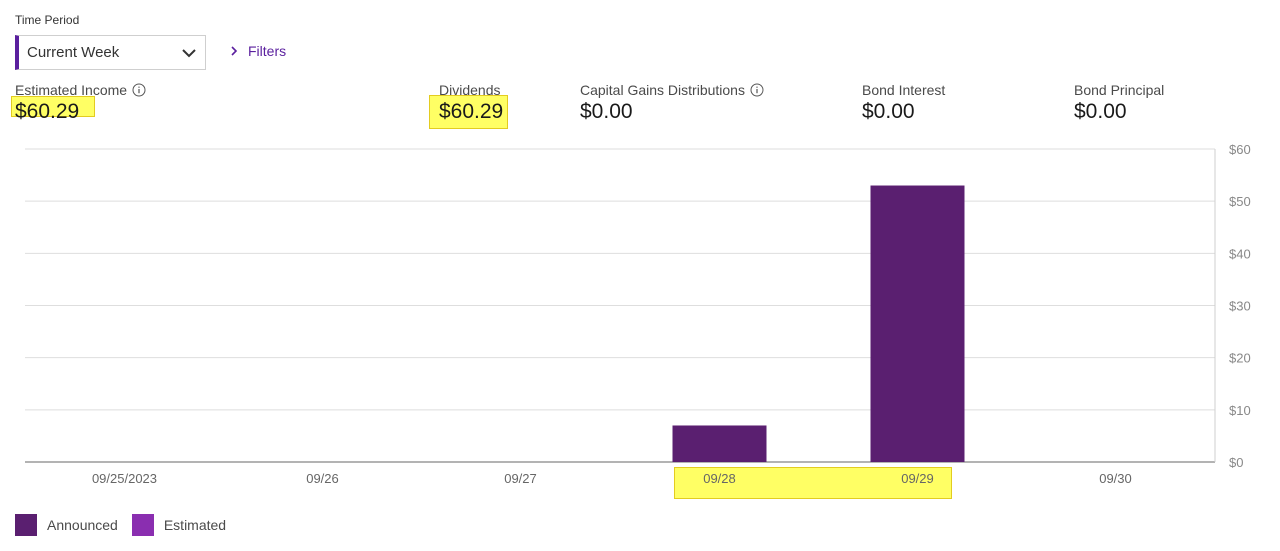 The width and height of the screenshot is (1280, 551). Describe the element at coordinates (1240, 410) in the screenshot. I see `y-tick-label: $10` at that location.